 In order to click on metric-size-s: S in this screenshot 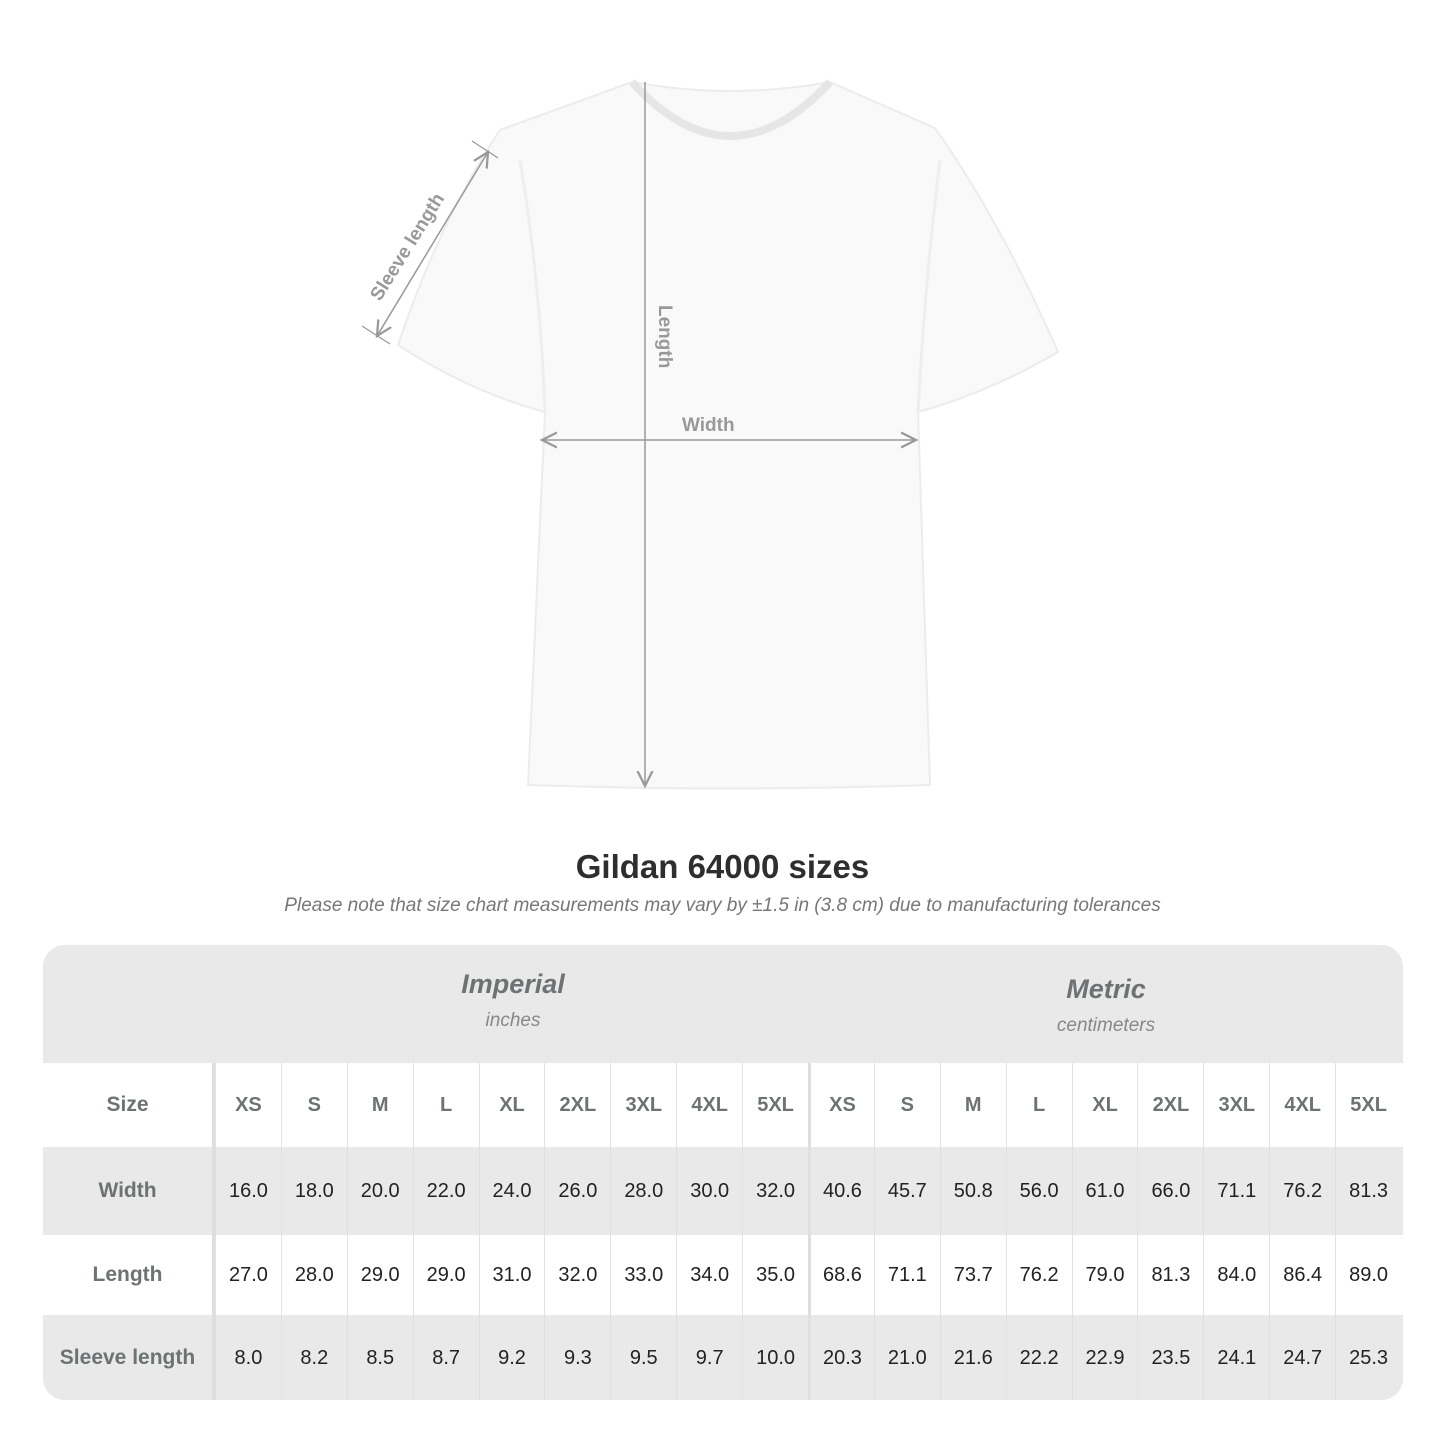, I will do `click(906, 1105)`.